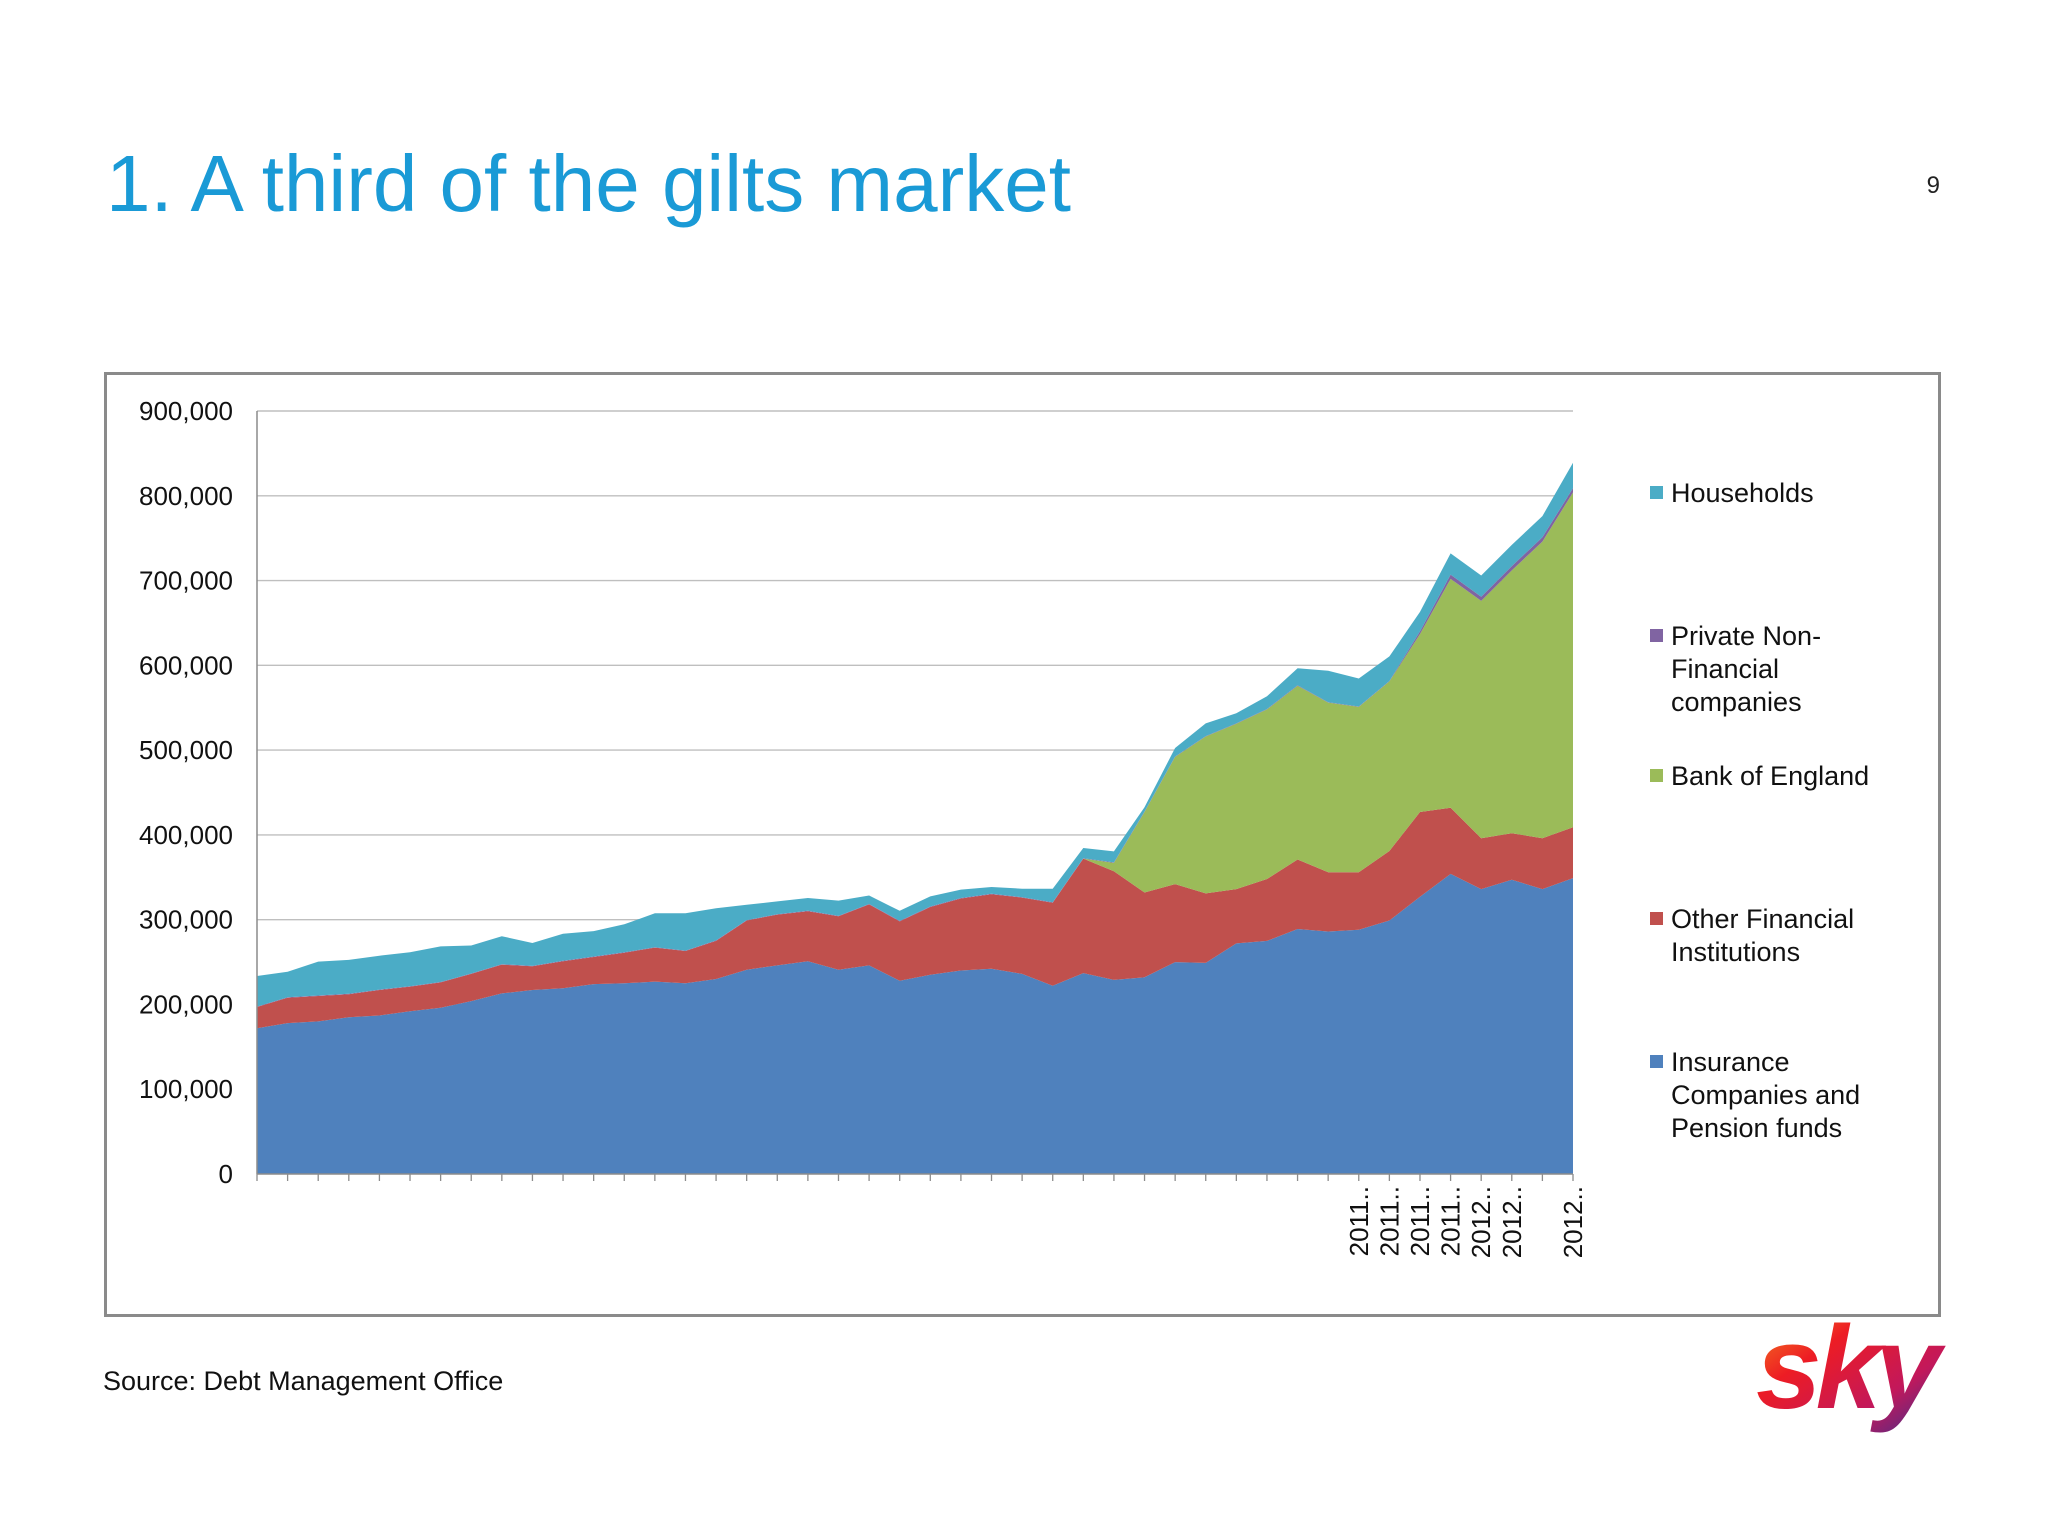 The height and width of the screenshot is (1536, 2048). Describe the element at coordinates (186, 1004) in the screenshot. I see `y-tick-label: 200,000` at that location.